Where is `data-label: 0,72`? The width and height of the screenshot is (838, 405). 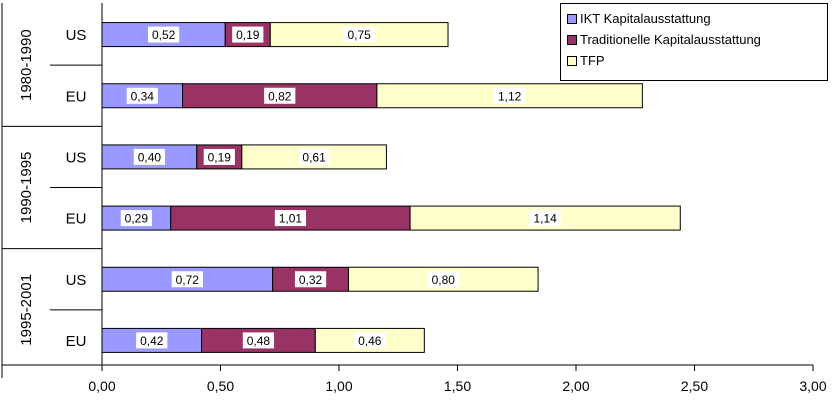
data-label: 0,72 is located at coordinates (188, 280).